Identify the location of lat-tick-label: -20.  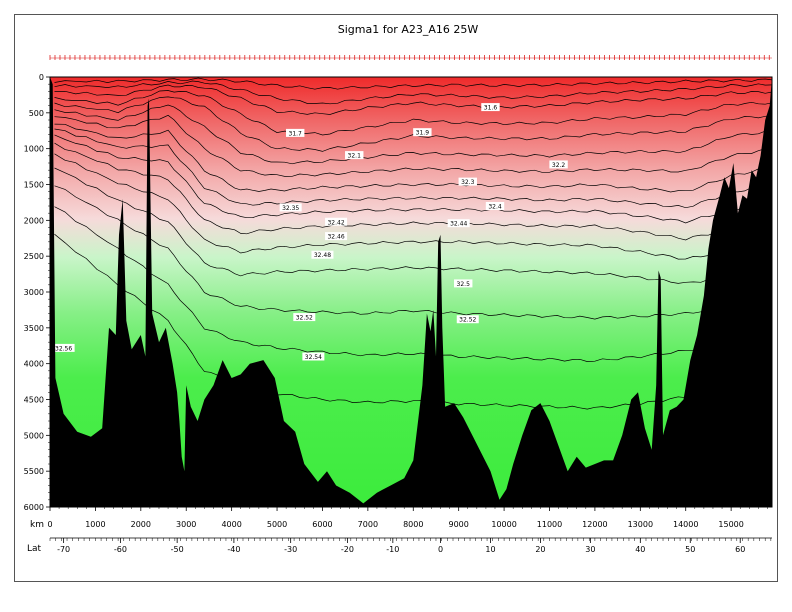
(347, 549).